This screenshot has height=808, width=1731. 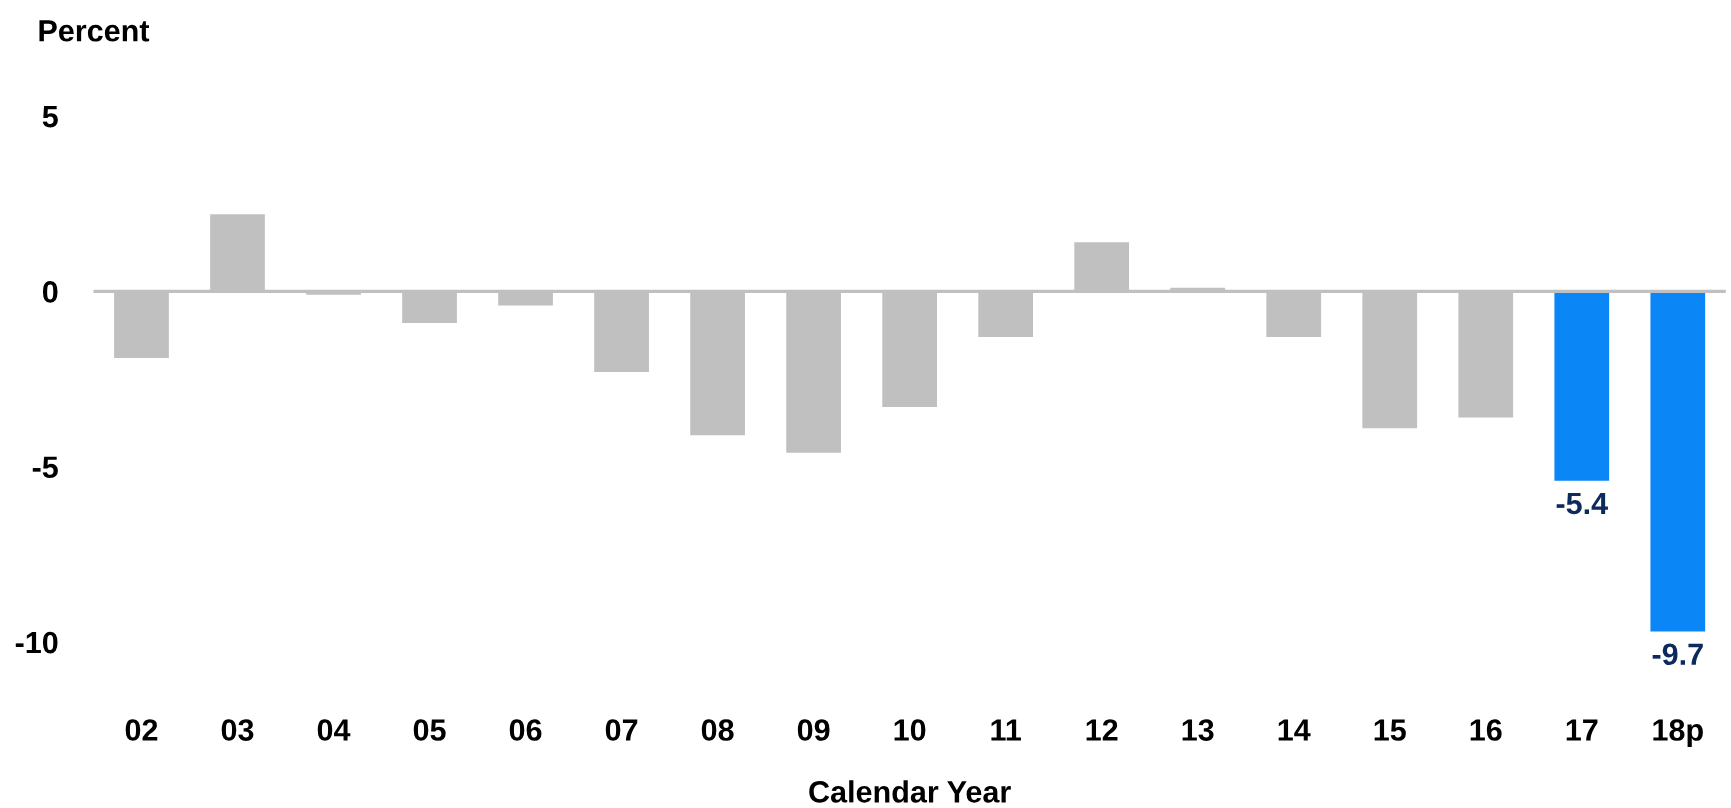 What do you see at coordinates (141, 730) in the screenshot?
I see `x-tick-label: 02` at bounding box center [141, 730].